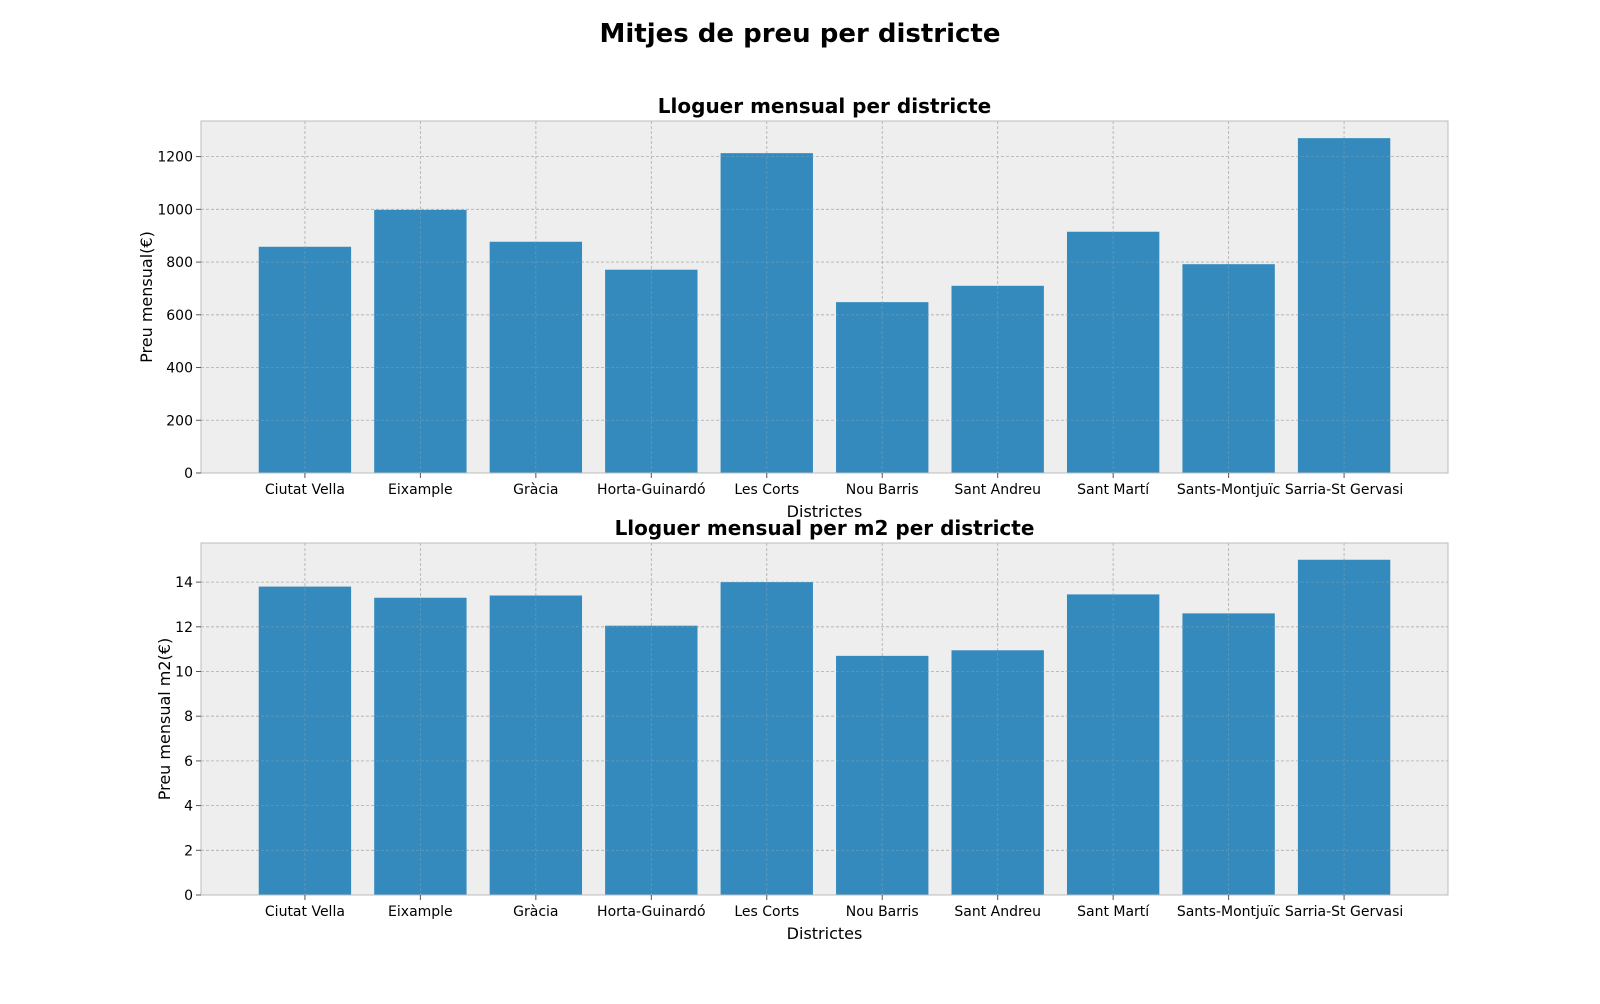 Image resolution: width=1600 pixels, height=1004 pixels. What do you see at coordinates (175, 158) in the screenshot?
I see `y-tick-label: 1200` at bounding box center [175, 158].